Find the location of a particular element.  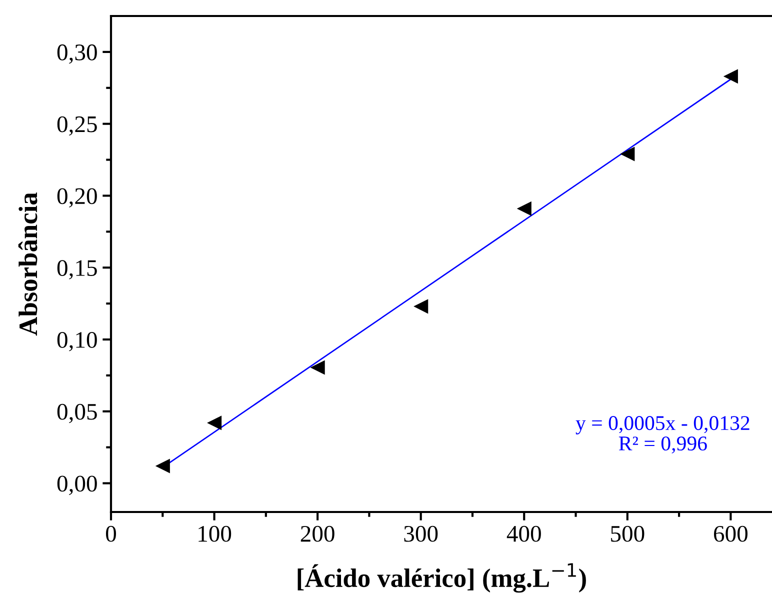

x-tick-label: 300 is located at coordinates (421, 534).